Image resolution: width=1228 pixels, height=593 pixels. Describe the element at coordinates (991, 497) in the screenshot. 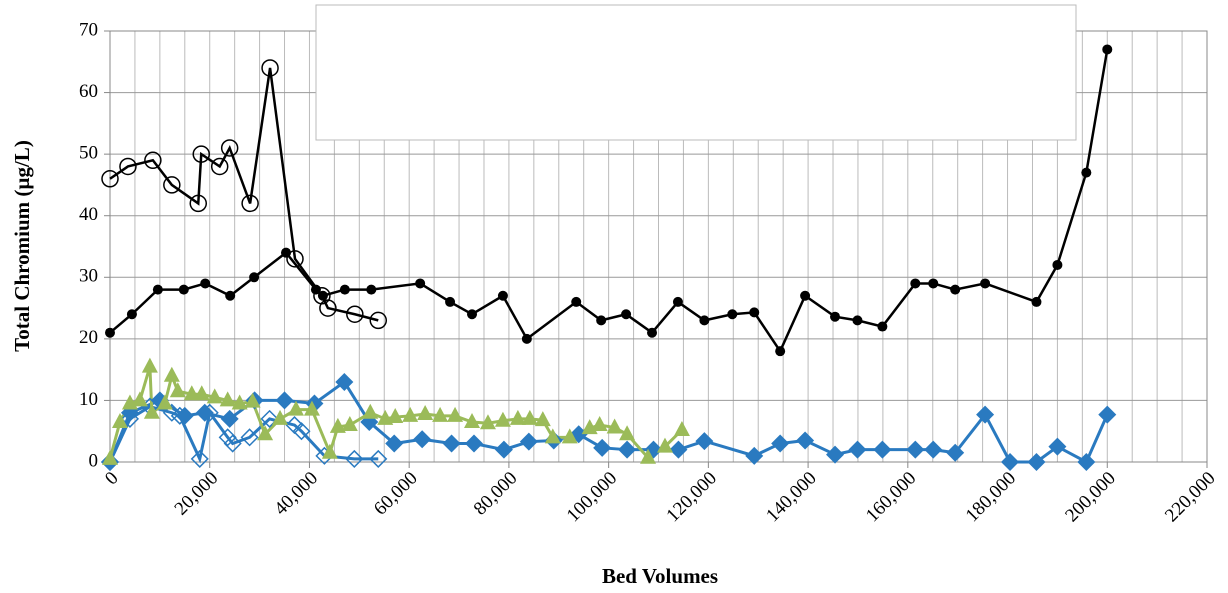

I see `x-tick-label: 180,000` at that location.